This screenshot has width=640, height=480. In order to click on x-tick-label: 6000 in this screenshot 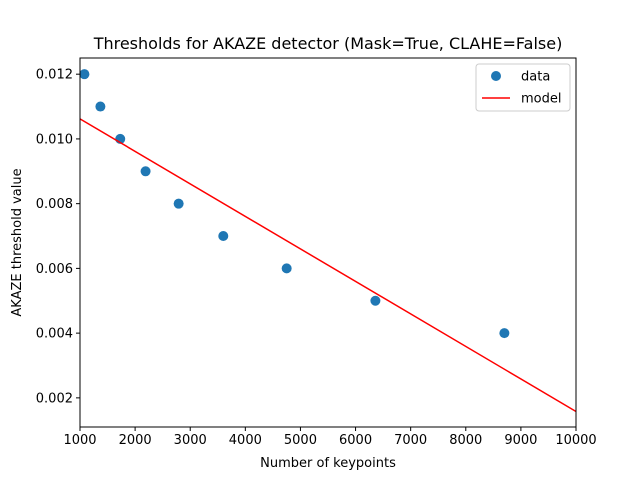, I will do `click(355, 440)`.